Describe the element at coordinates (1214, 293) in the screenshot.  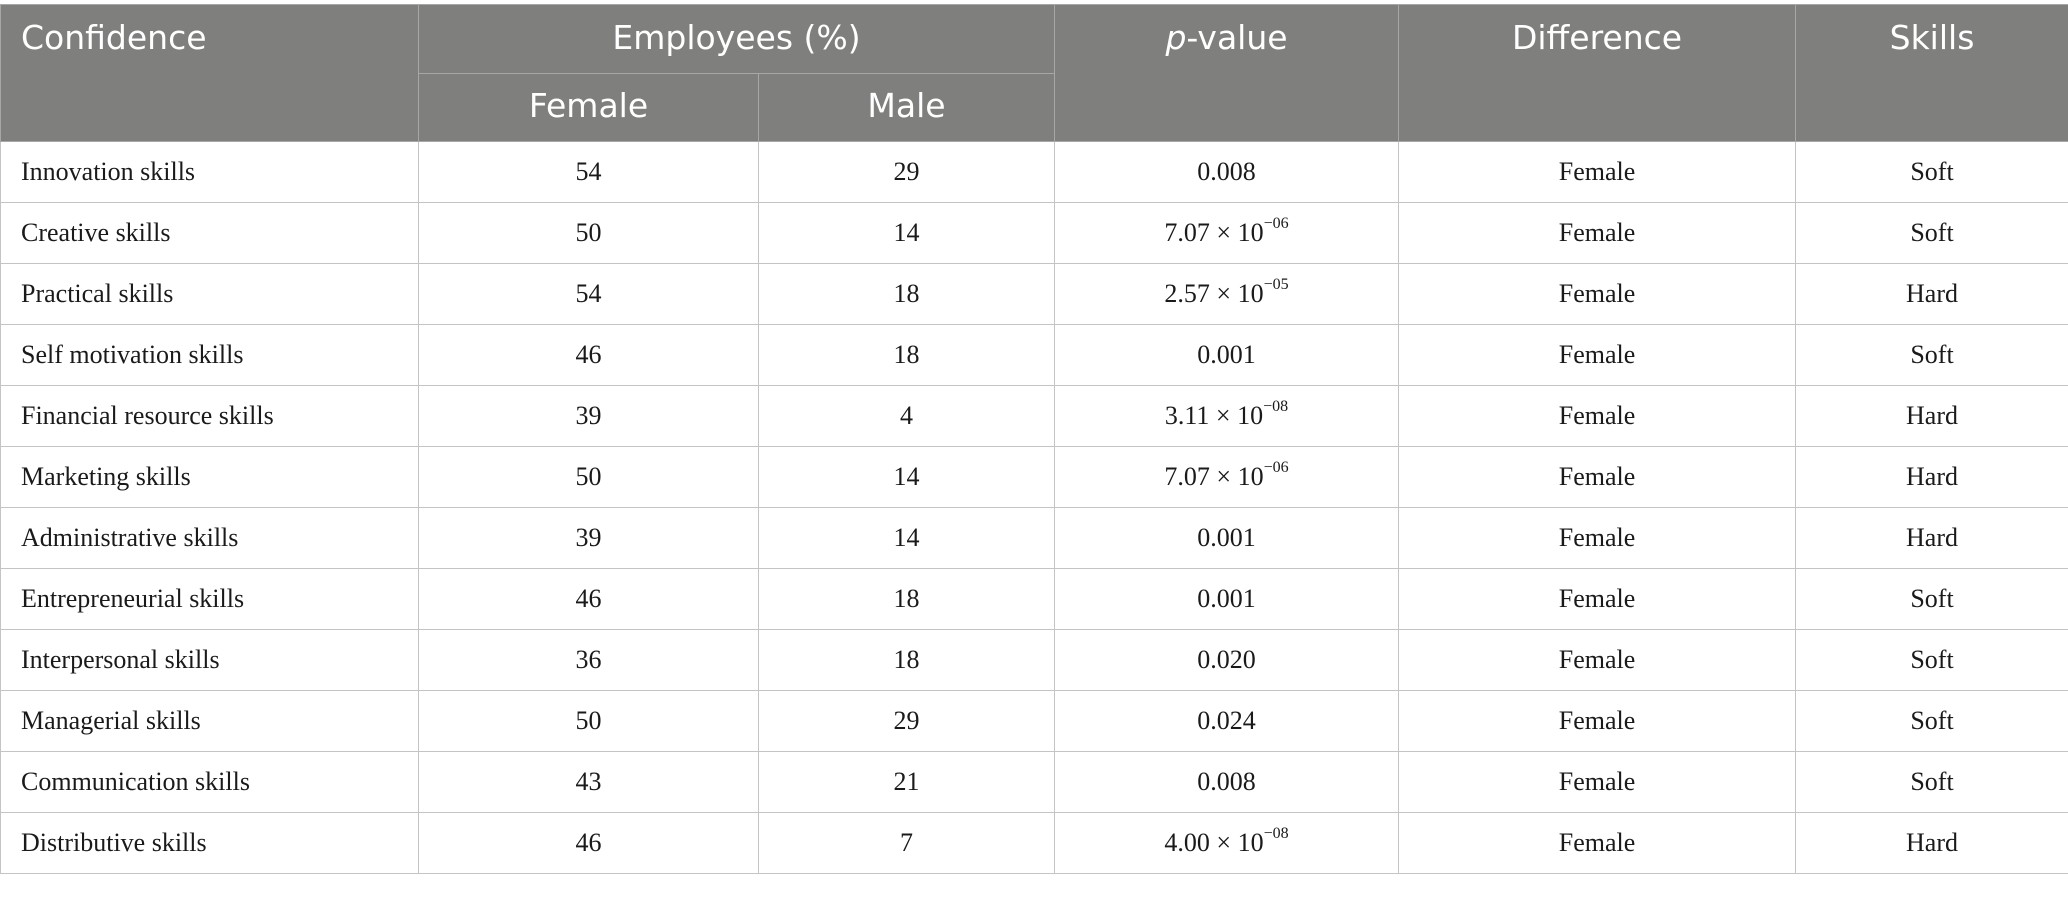
I see `p-value-base: 2.57 × 10` at that location.